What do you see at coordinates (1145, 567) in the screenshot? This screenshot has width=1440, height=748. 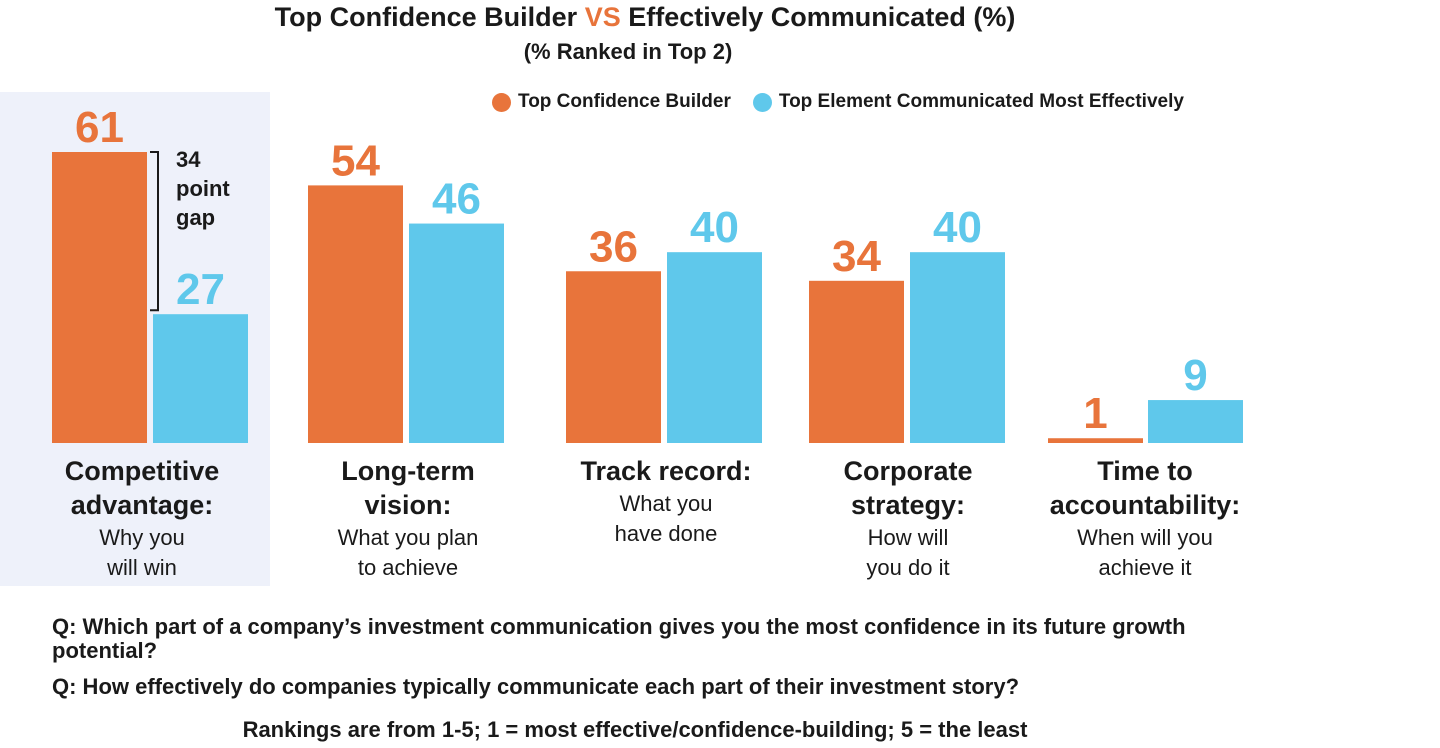 I see `category-subtitle-line2: achieve it` at bounding box center [1145, 567].